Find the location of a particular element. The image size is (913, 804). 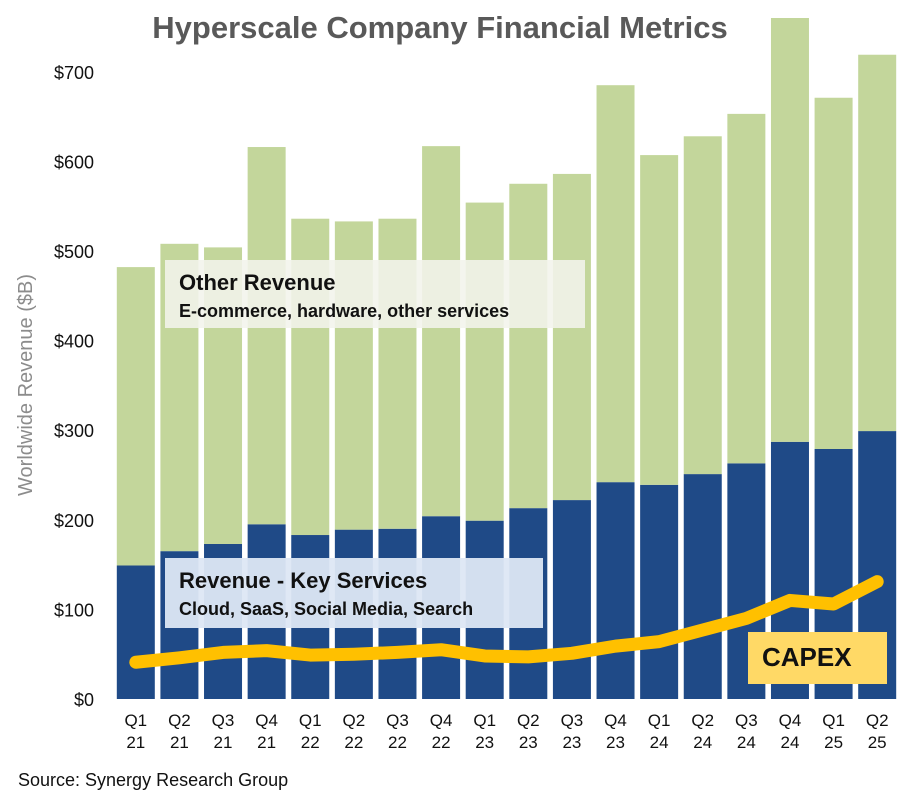

x-tick-label: Q2 25 is located at coordinates (877, 731).